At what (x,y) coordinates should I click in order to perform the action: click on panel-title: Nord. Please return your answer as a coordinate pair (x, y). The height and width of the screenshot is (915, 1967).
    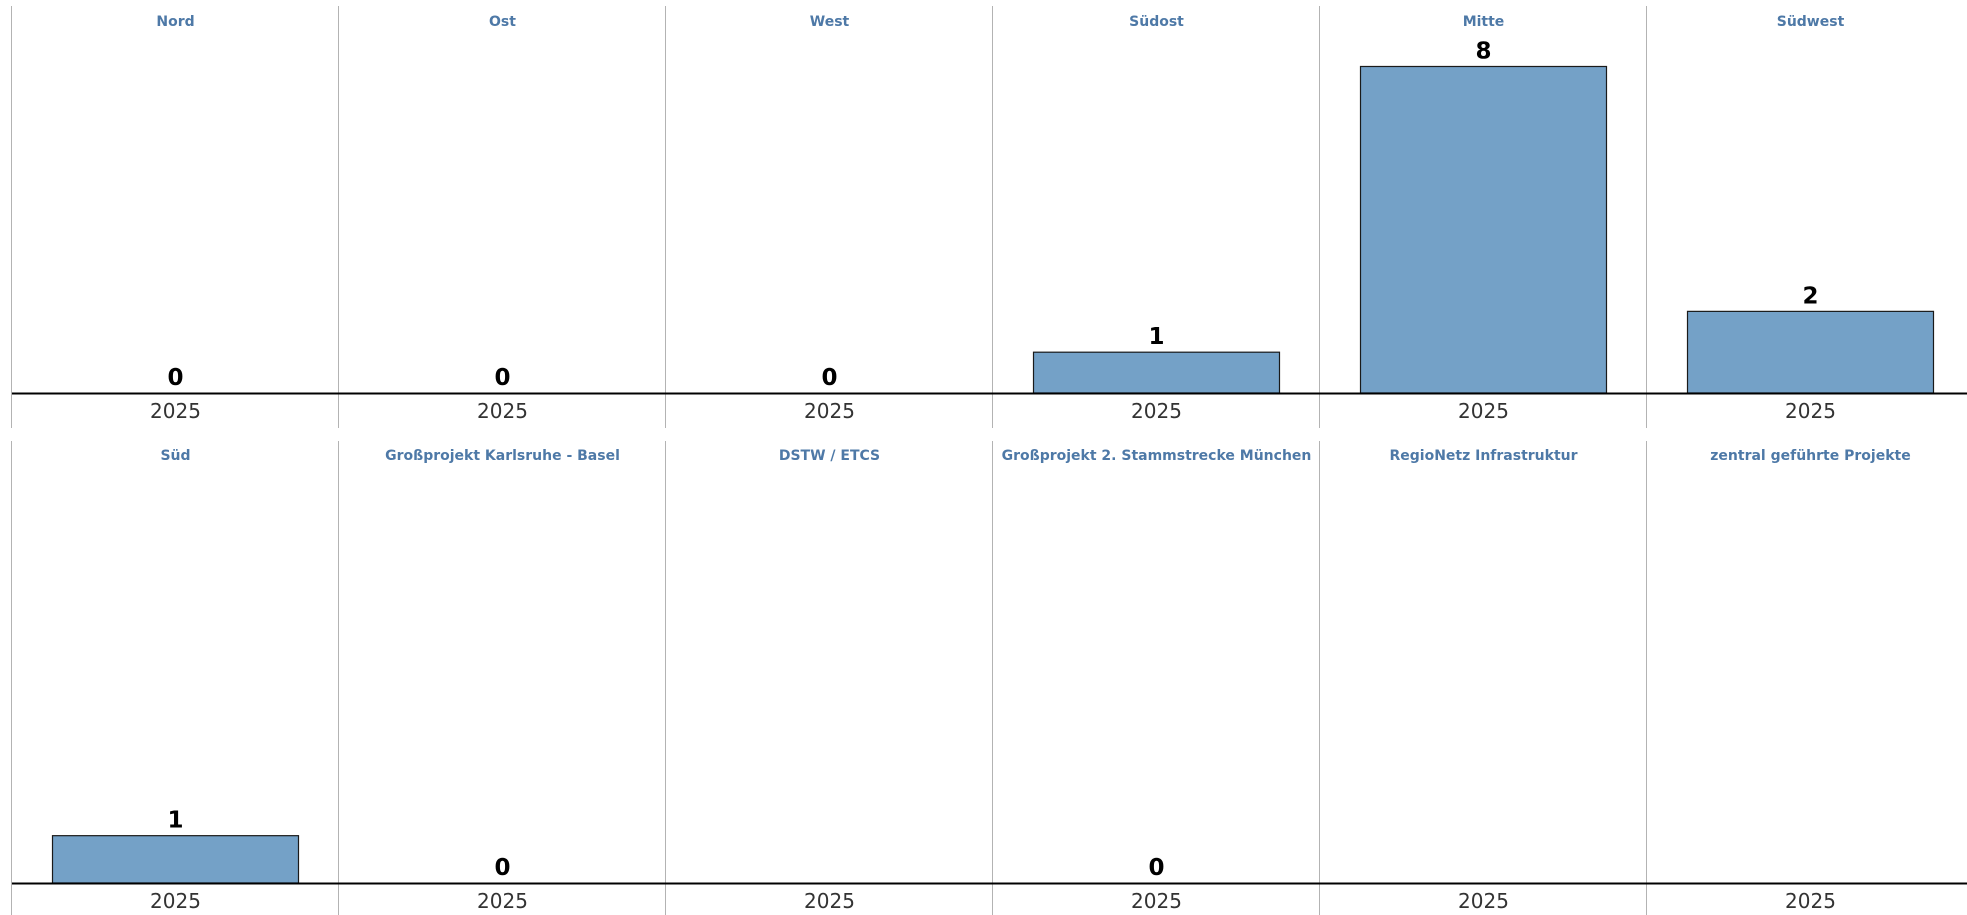
    Looking at the image, I should click on (175, 22).